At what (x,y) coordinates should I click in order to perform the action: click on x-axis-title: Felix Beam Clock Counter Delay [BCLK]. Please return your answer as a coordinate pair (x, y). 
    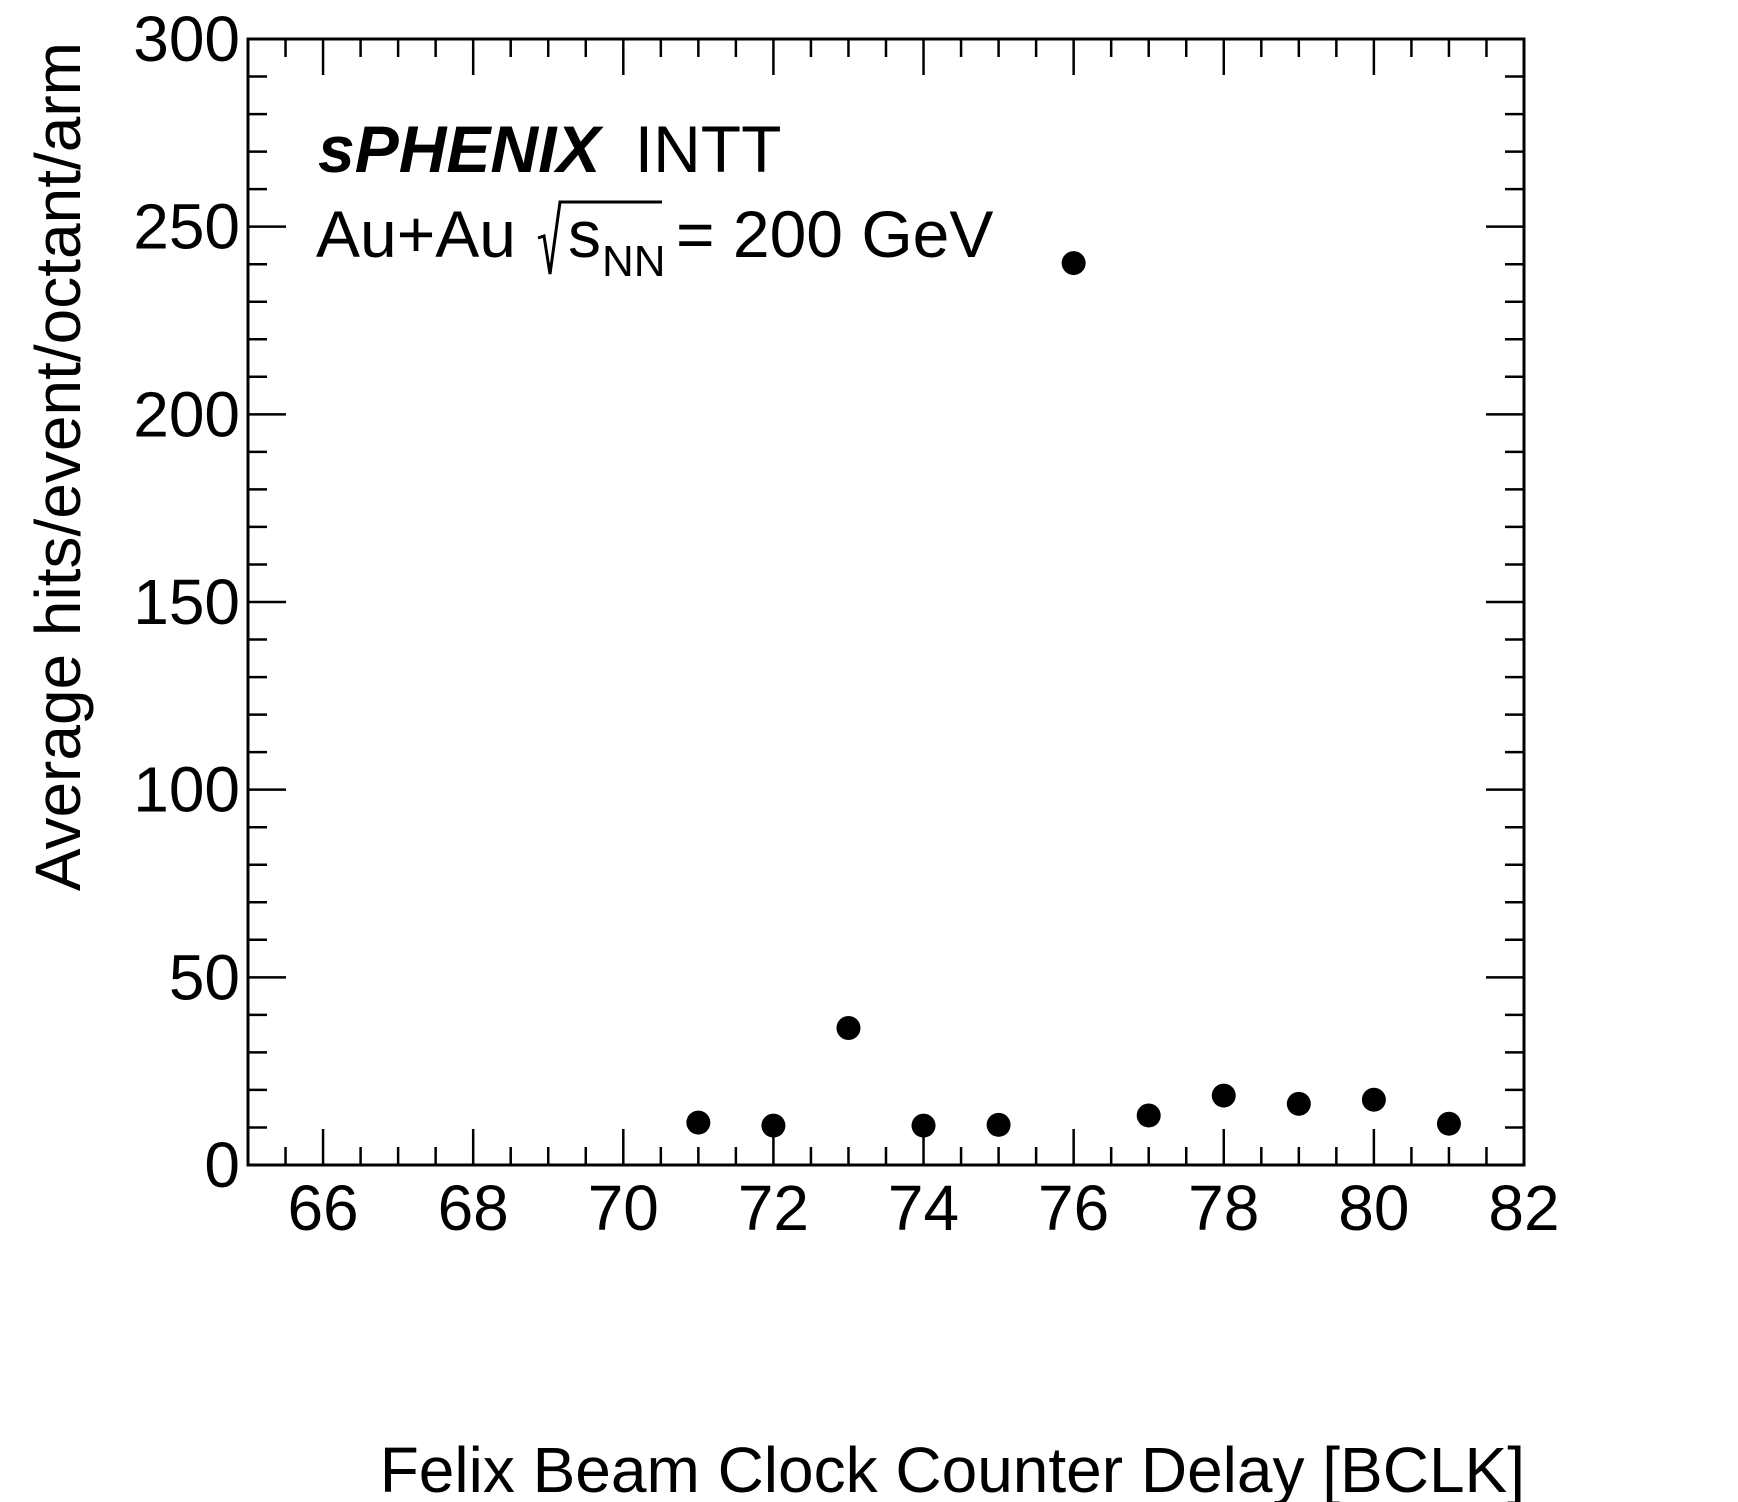
    Looking at the image, I should click on (952, 1468).